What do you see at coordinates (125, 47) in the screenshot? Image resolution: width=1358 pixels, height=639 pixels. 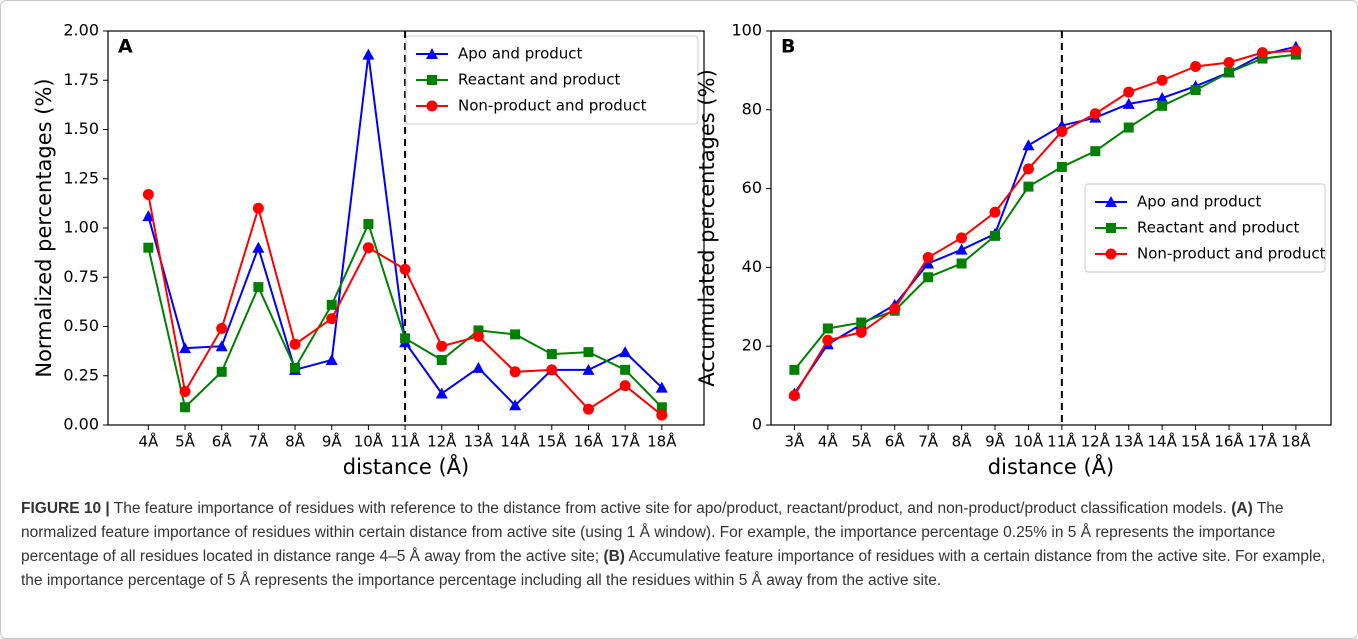 I see `panel-label: A` at bounding box center [125, 47].